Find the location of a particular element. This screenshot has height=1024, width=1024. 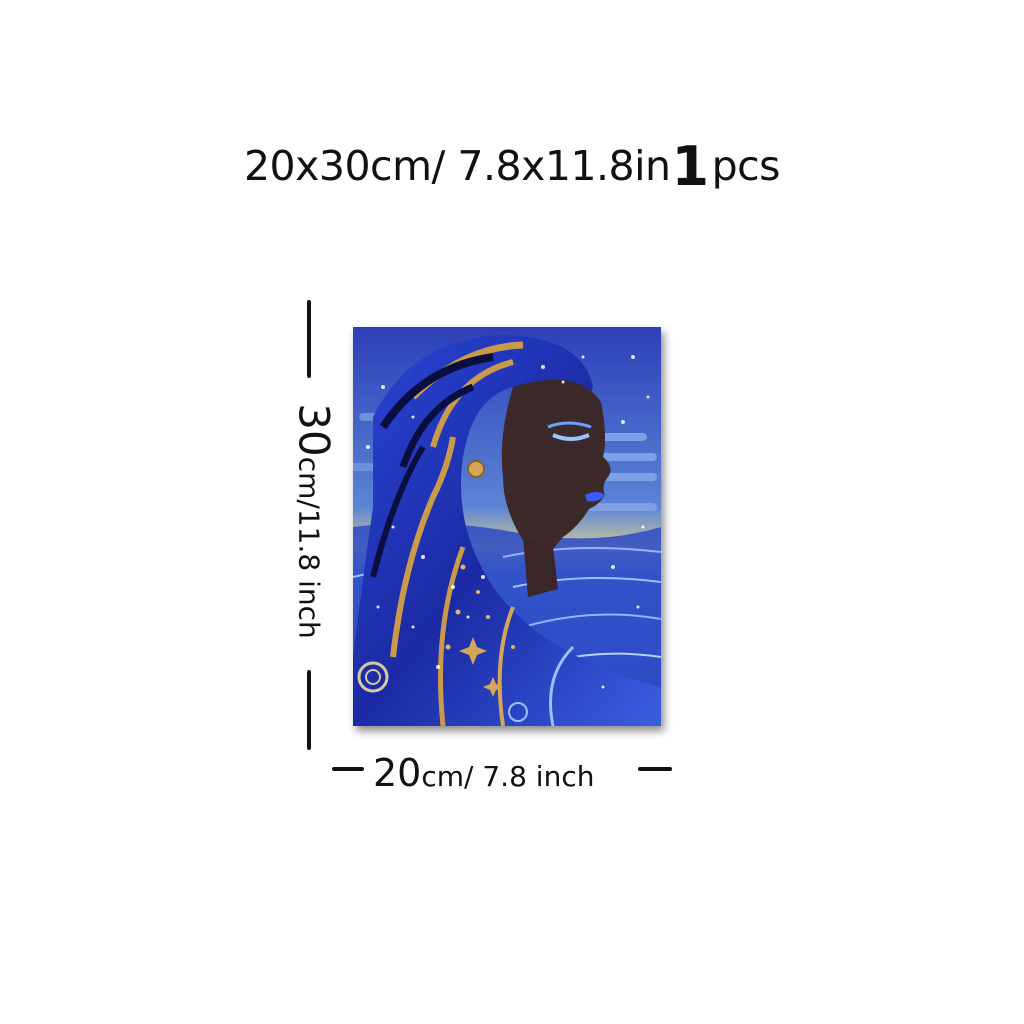

height-dimension-label: 30cm/11.8 inch is located at coordinates (314, 521).